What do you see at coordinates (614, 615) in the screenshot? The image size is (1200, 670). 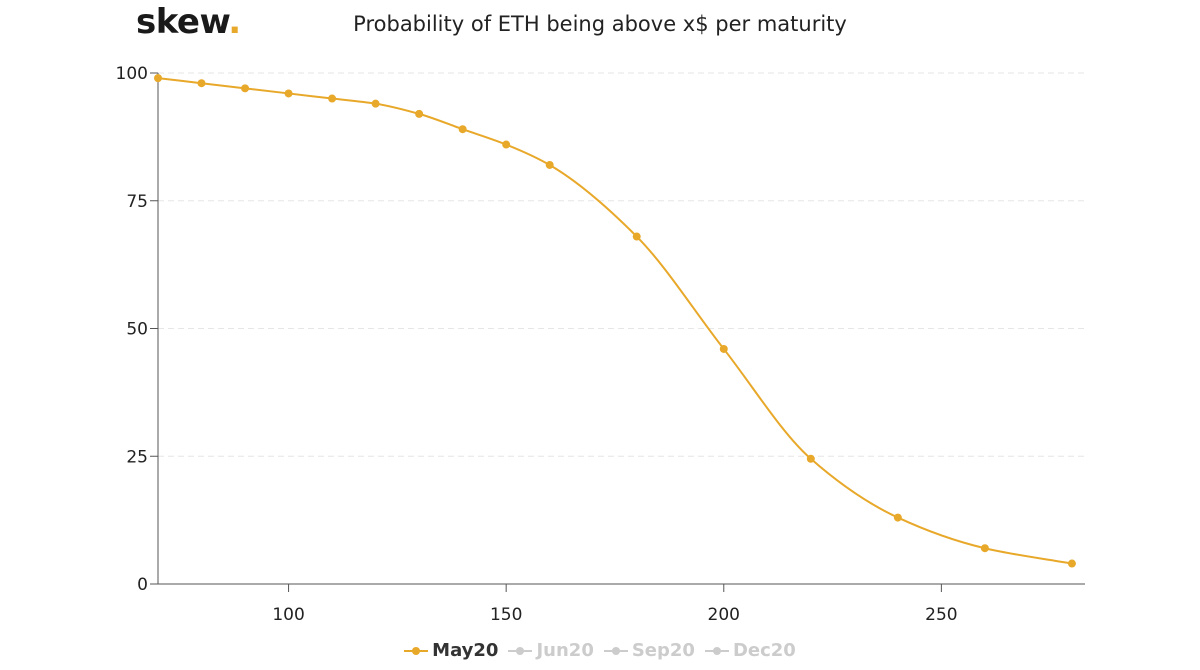 I see `x-tick-labels: 100 150 200 250` at bounding box center [614, 615].